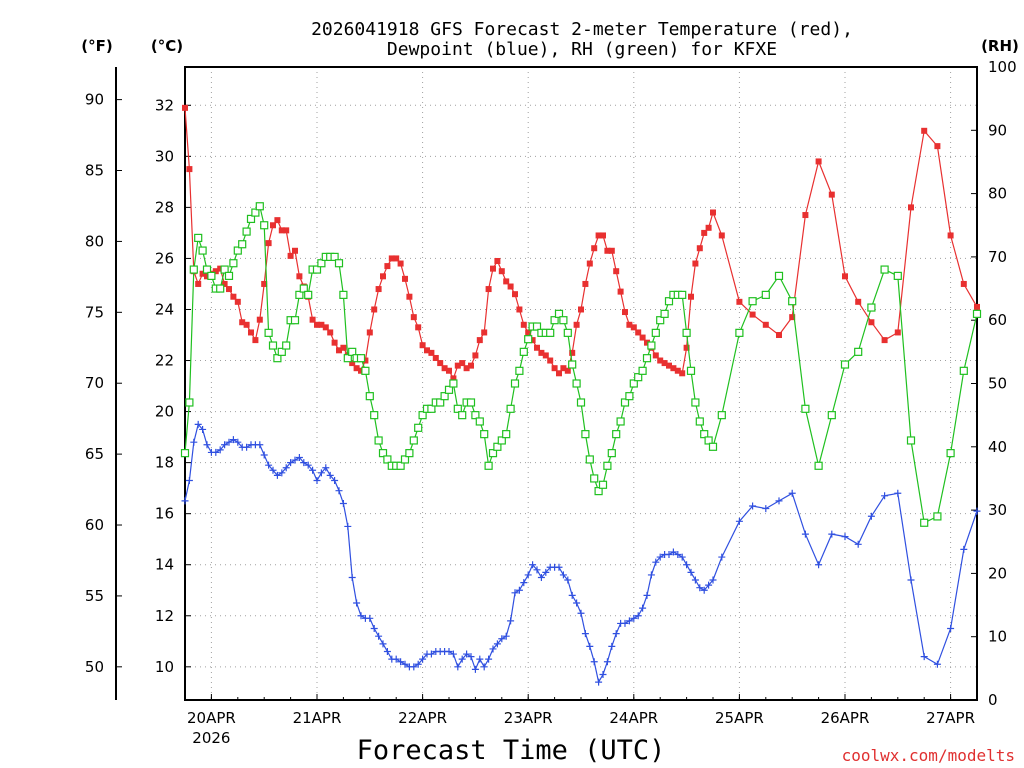 The height and width of the screenshot is (768, 1024). What do you see at coordinates (997, 384) in the screenshot?
I see `rh-tick-label: 50` at bounding box center [997, 384].